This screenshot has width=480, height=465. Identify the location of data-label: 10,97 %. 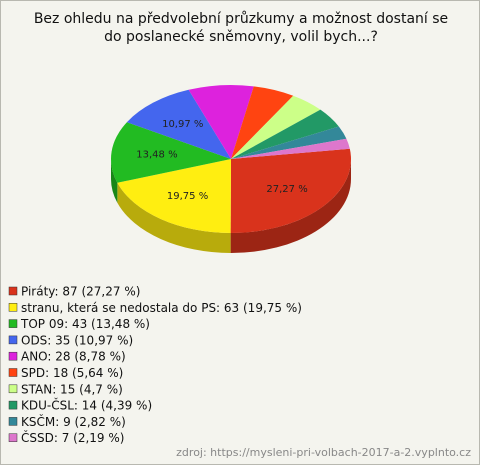
(182, 124).